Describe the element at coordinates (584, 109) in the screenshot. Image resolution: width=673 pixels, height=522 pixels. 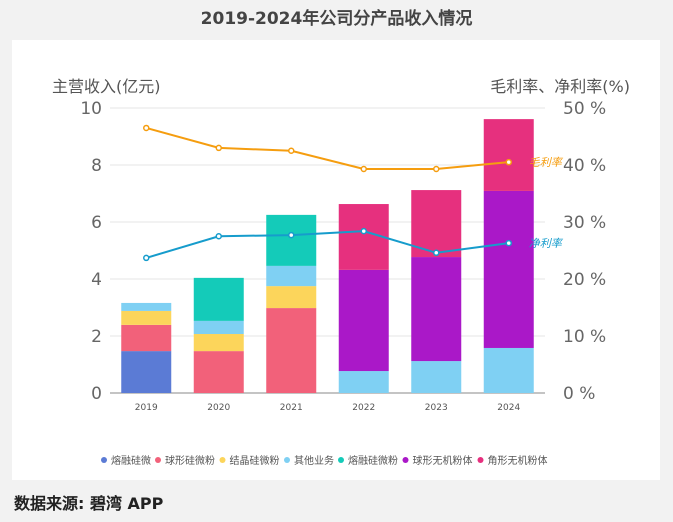
I see `y2-tick-label: 50 %` at that location.